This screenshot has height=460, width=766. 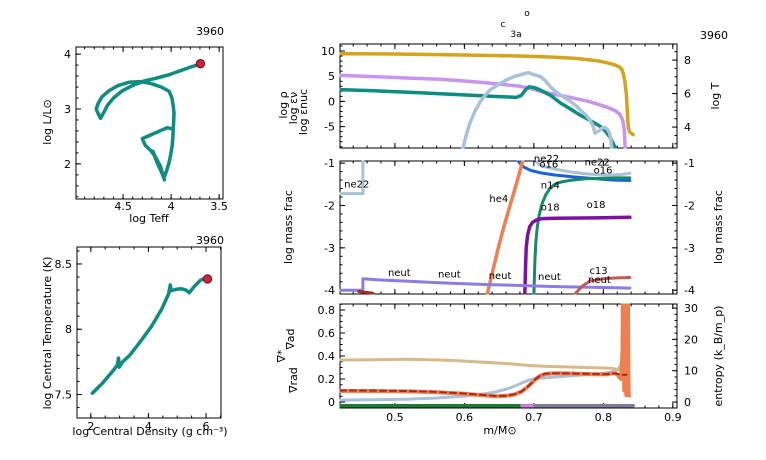 What do you see at coordinates (483, 384) in the screenshot?
I see `series-grad-star` at bounding box center [483, 384].